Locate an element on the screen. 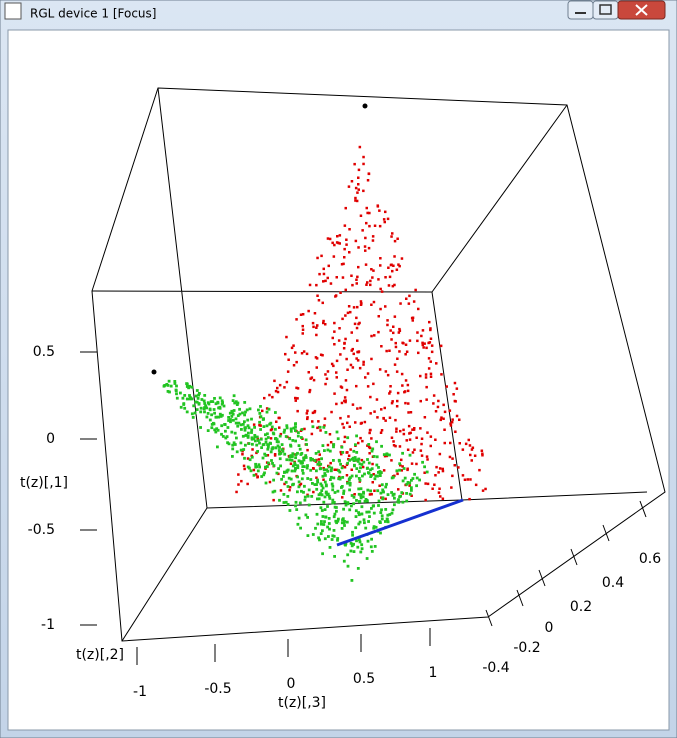  tick-label: 0 is located at coordinates (549, 628).